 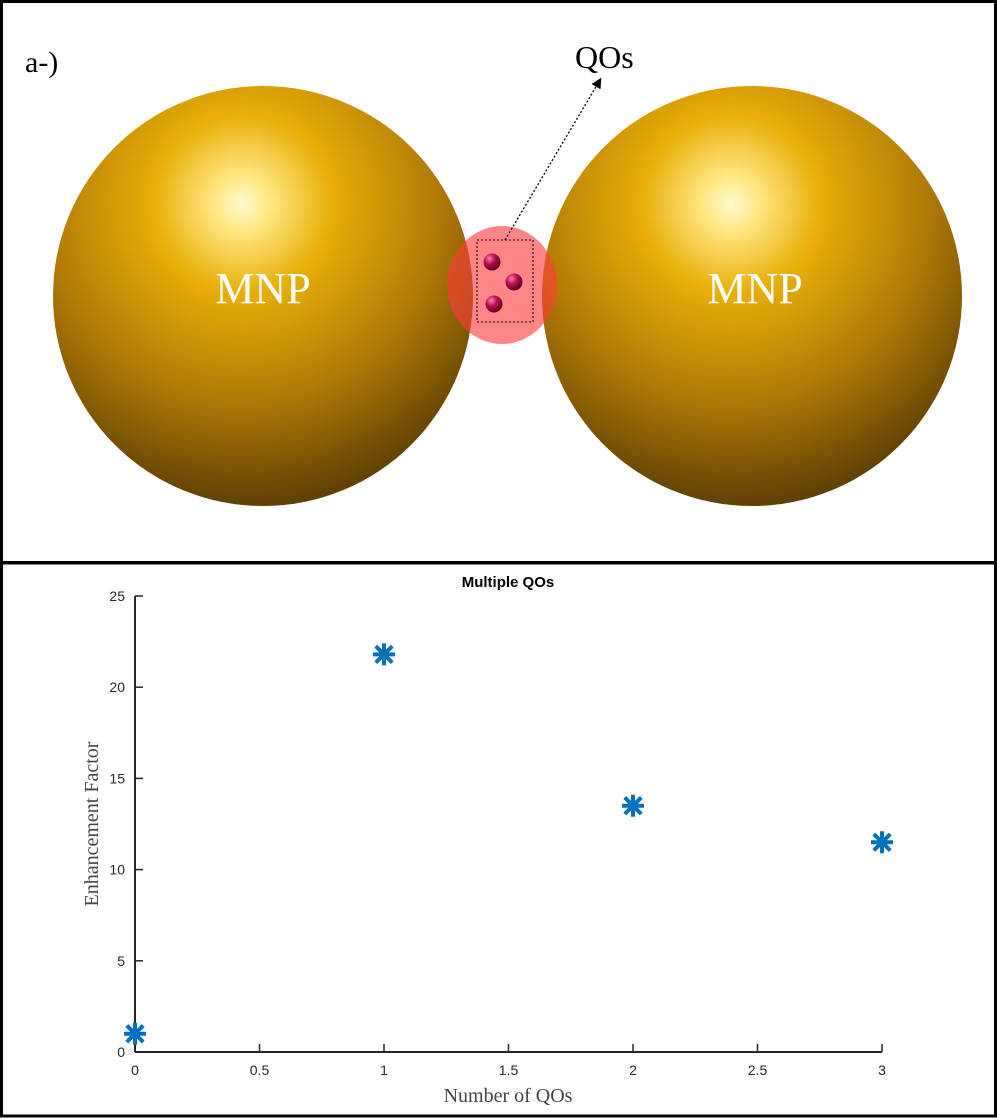 What do you see at coordinates (117, 870) in the screenshot?
I see `y-tick-label: 10` at bounding box center [117, 870].